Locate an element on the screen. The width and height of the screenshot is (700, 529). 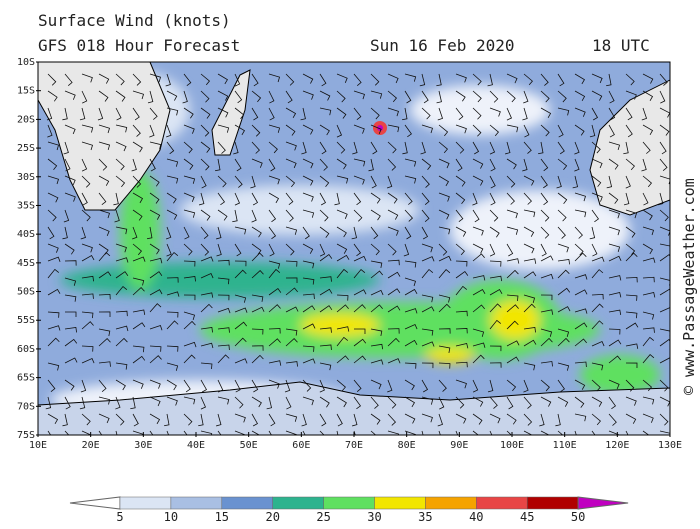
lat-label: 15S is located at coordinates (26, 91).